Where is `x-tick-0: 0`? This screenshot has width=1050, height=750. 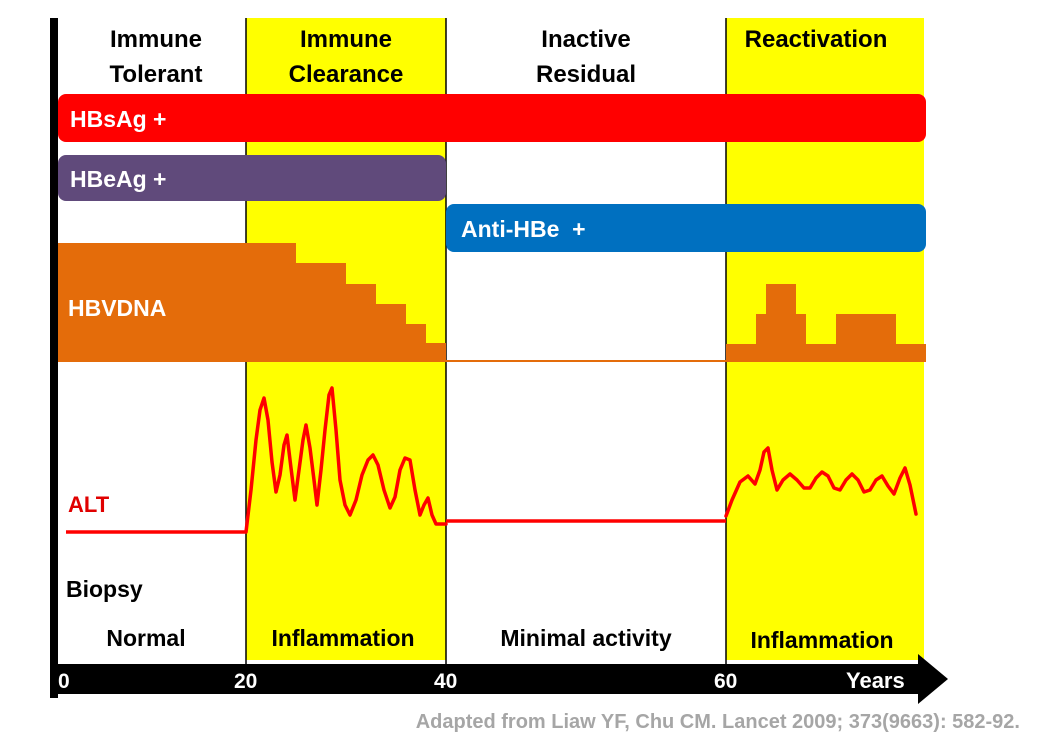
x-tick-0: 0 is located at coordinates (64, 681).